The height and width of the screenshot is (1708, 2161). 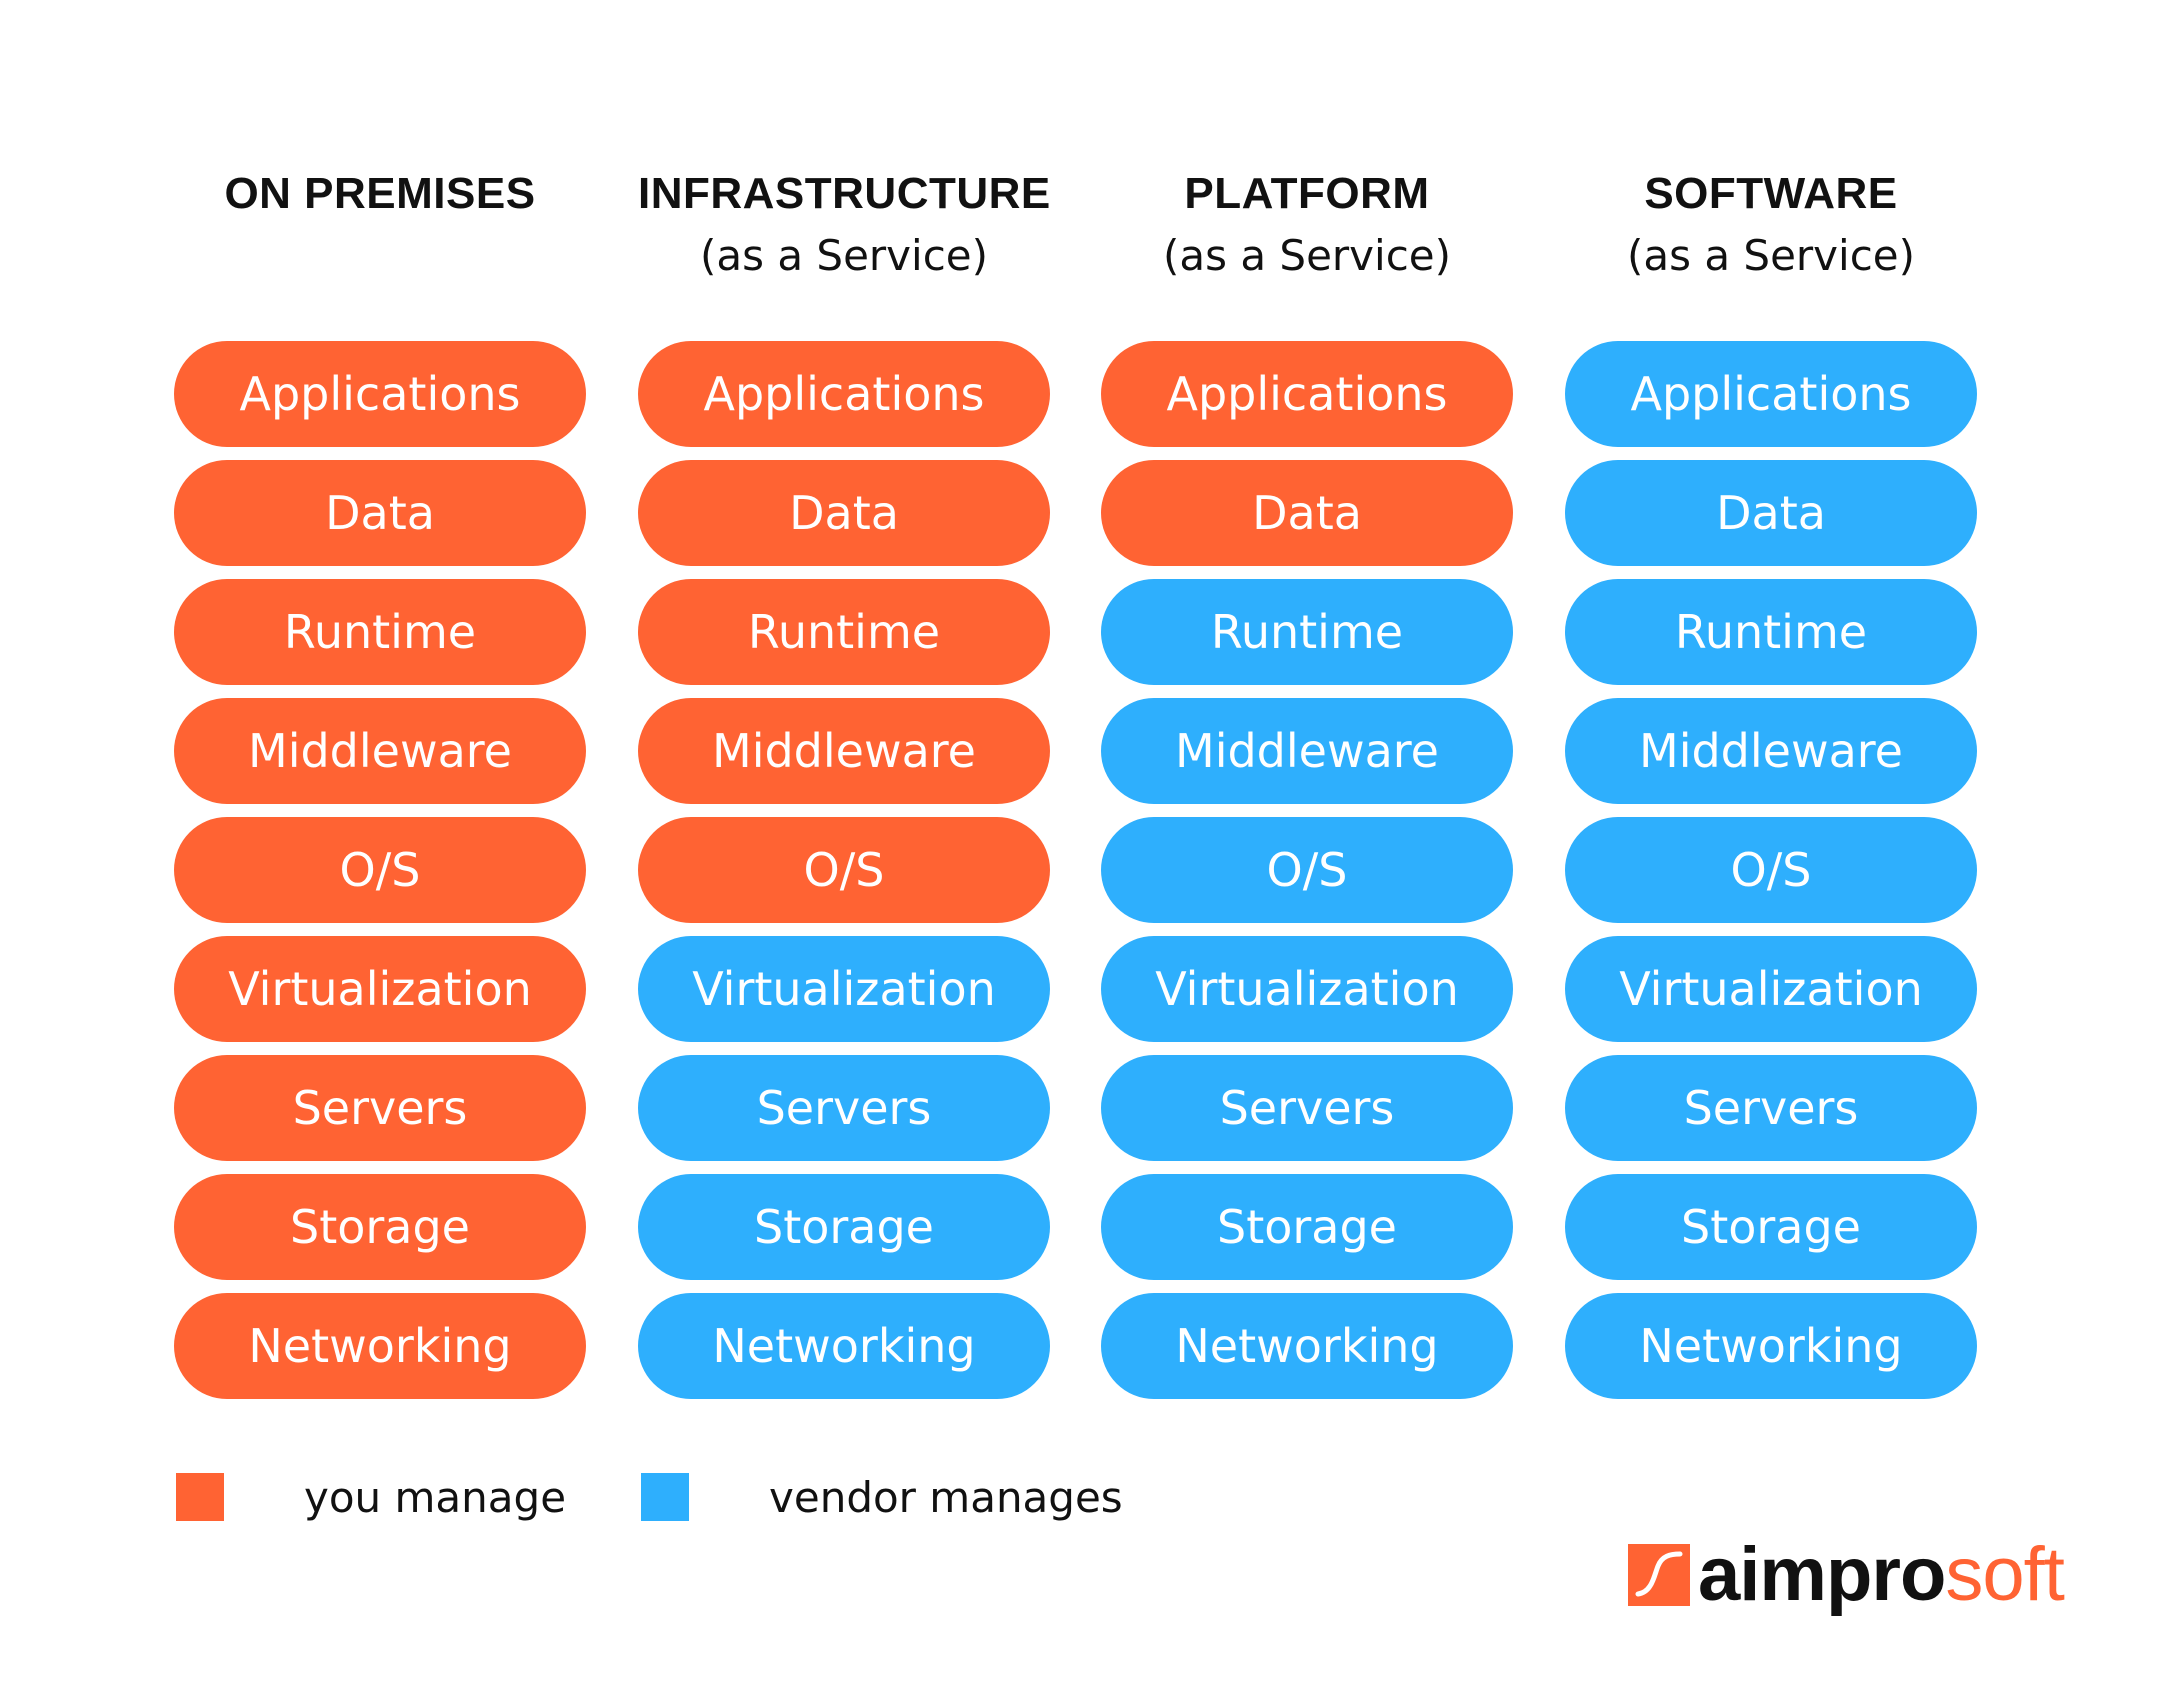 I want to click on legend-label-vendor: vendor manages, so click(x=946, y=1497).